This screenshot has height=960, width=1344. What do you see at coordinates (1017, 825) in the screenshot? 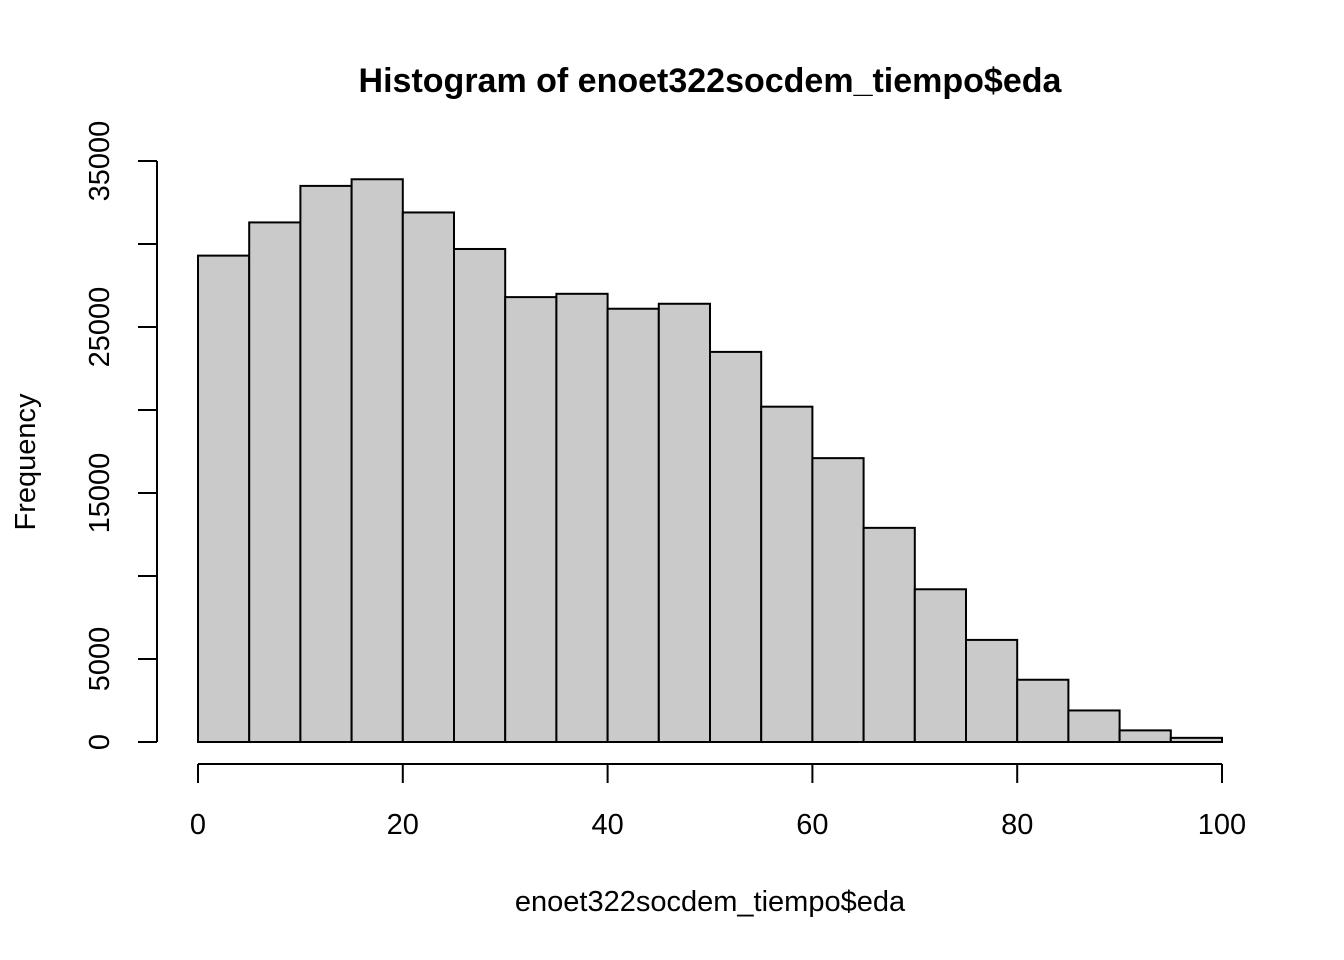
I see `x-tick-label: 80` at bounding box center [1017, 825].